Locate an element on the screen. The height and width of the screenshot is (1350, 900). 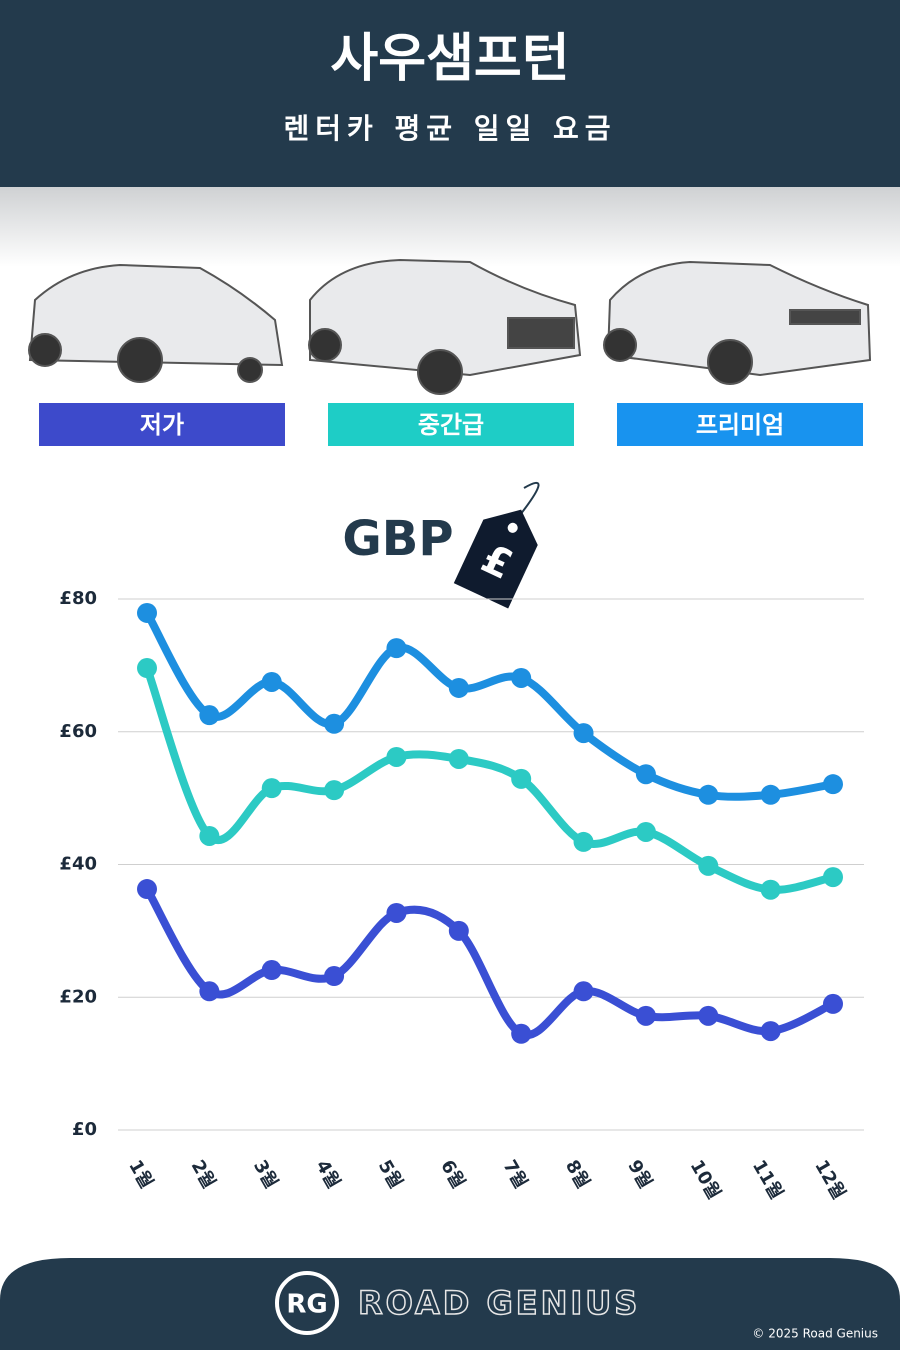
x-tick-label: 3월 is located at coordinates (265, 1175).